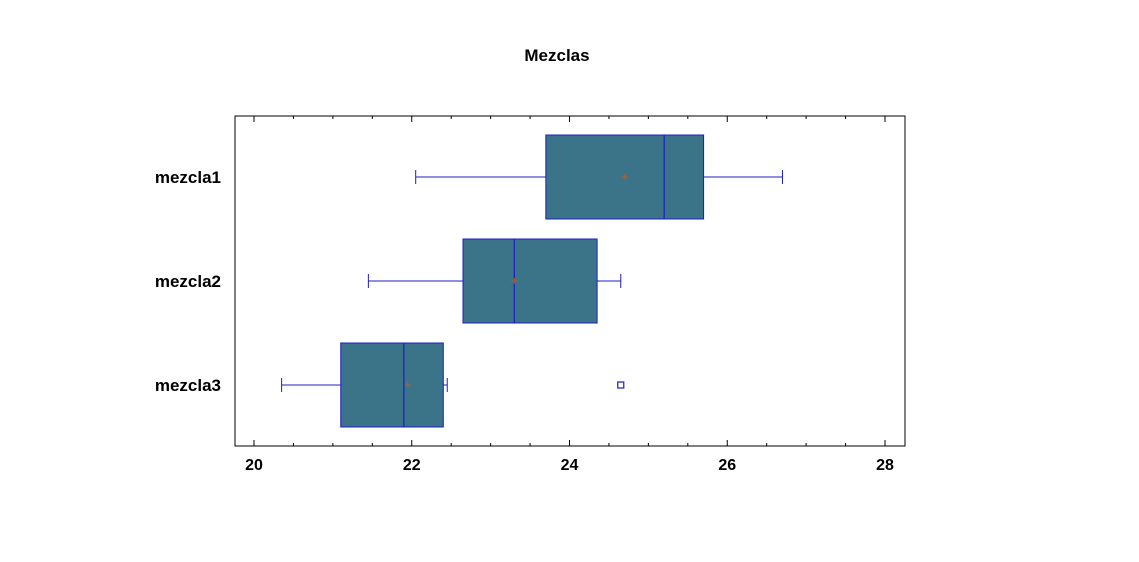 Image resolution: width=1139 pixels, height=562 pixels. I want to click on box-mezcla2: mezcla2, so click(388, 281).